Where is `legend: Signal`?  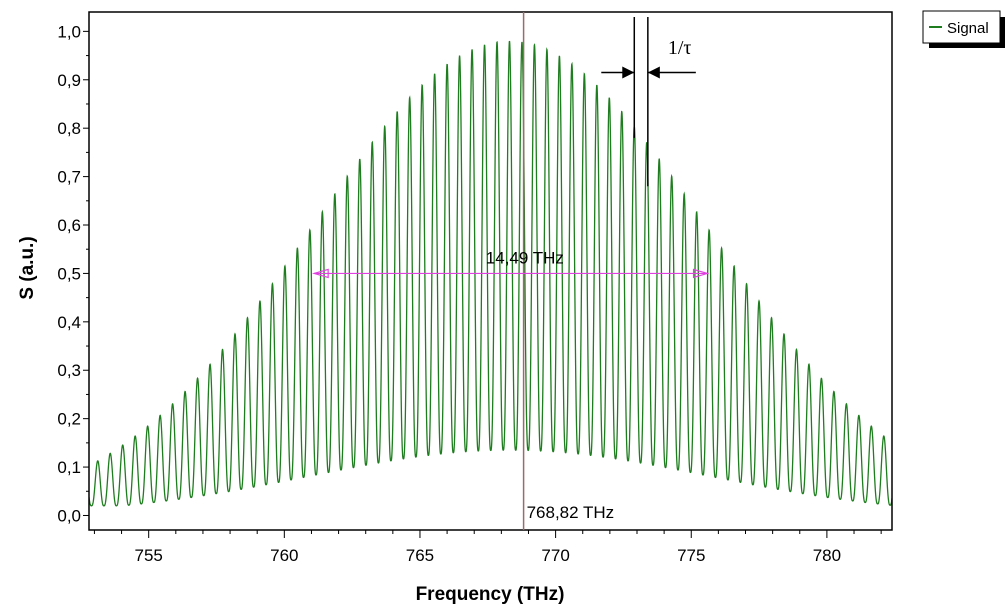
legend: Signal is located at coordinates (963, 29).